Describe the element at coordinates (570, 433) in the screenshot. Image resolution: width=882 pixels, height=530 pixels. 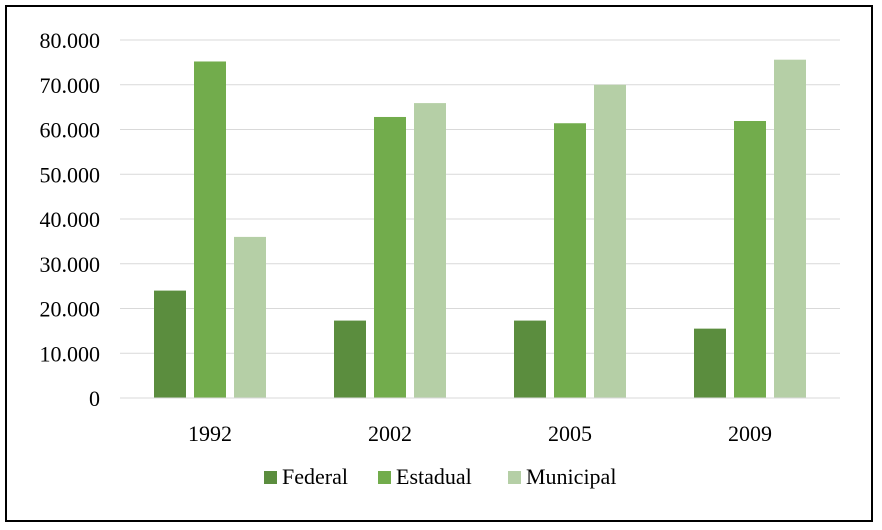
I see `x-tick-label: 2005` at that location.